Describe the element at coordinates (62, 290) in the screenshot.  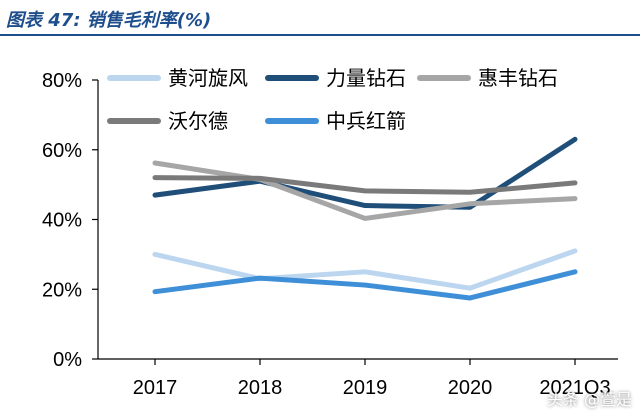
I see `y-tick-label: 20%` at that location.